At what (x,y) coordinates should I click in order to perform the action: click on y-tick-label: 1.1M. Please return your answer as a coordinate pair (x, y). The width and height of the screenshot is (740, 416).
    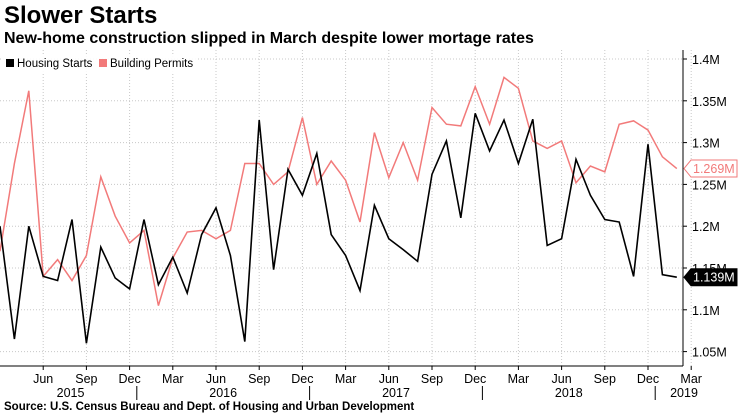
    Looking at the image, I should click on (706, 311).